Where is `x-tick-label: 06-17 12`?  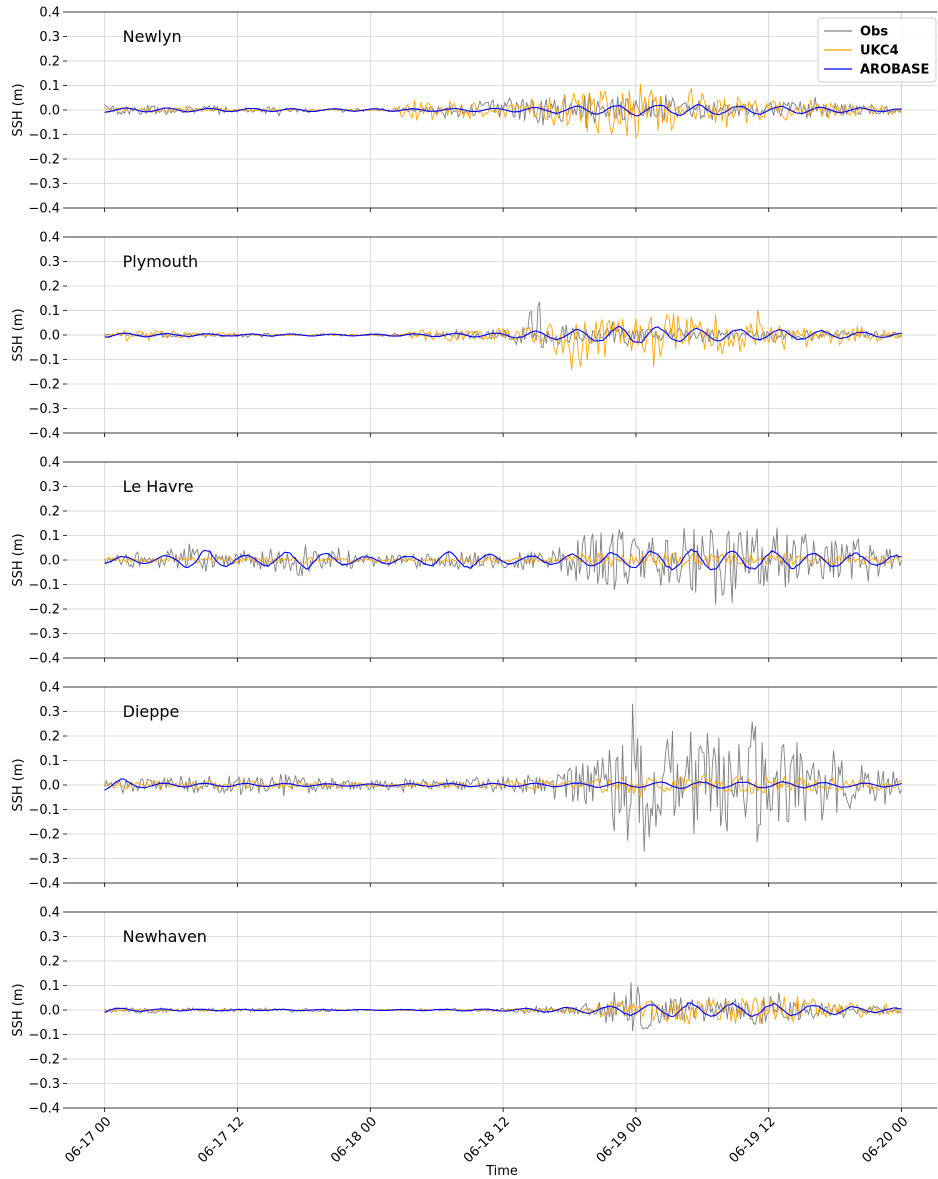
x-tick-label: 06-17 12 is located at coordinates (221, 1140).